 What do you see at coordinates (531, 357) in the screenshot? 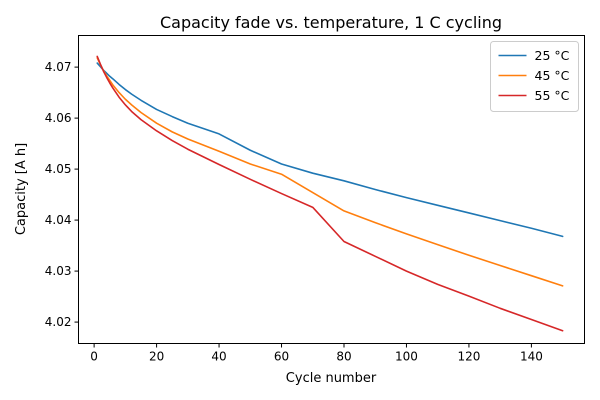
I see `x-tick-label: 140` at bounding box center [531, 357].